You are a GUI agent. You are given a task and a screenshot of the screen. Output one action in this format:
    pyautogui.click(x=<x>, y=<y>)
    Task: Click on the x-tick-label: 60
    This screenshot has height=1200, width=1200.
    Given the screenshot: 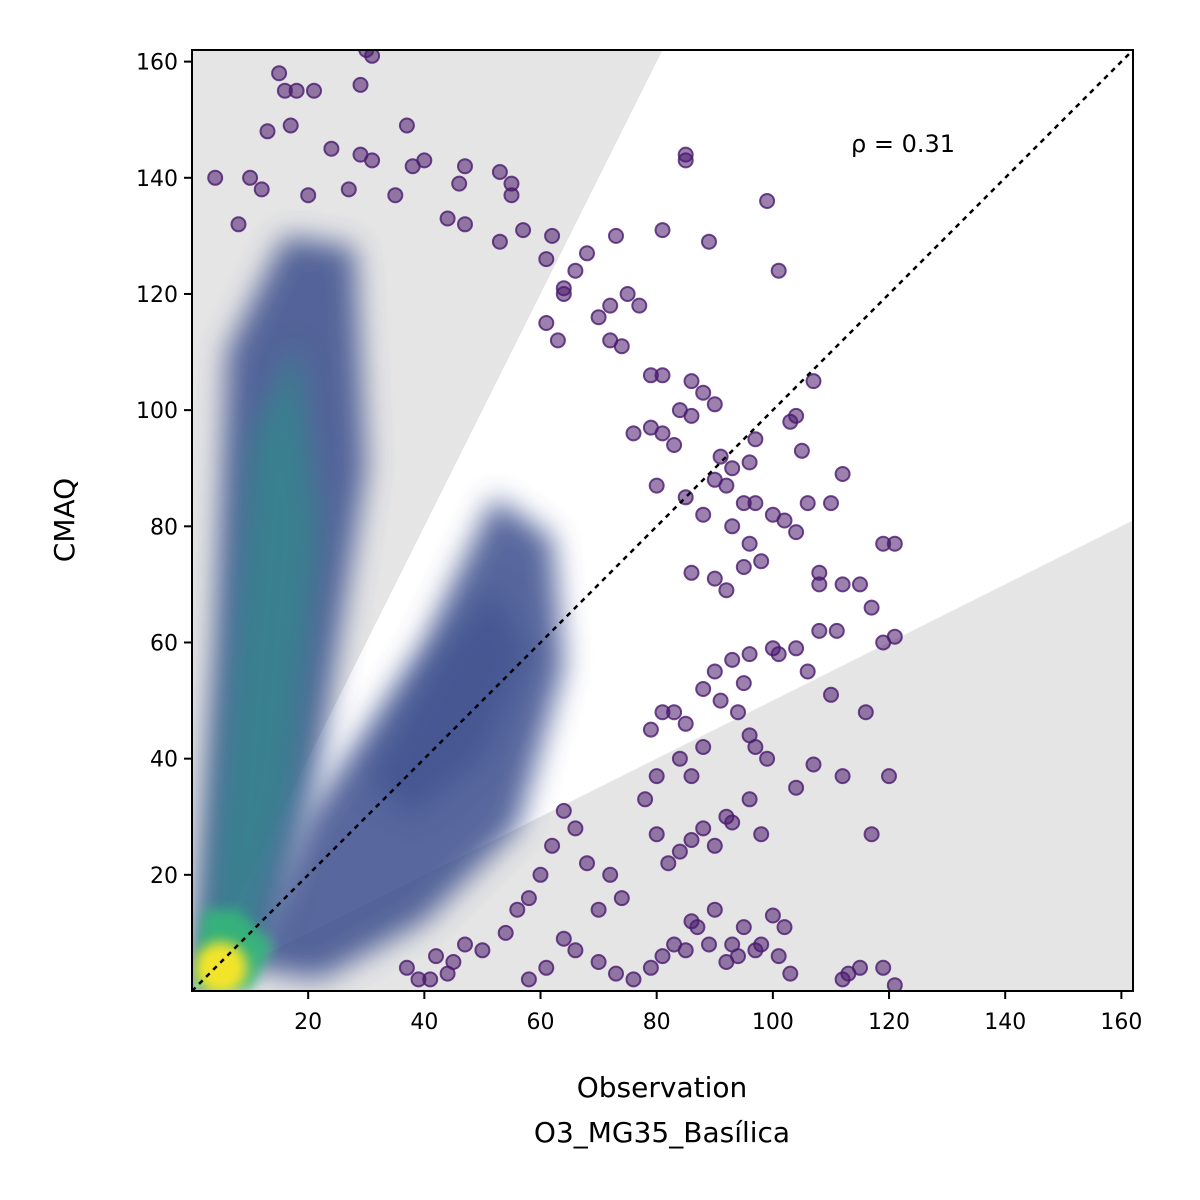 What is the action you would take?
    pyautogui.click(x=541, y=1022)
    